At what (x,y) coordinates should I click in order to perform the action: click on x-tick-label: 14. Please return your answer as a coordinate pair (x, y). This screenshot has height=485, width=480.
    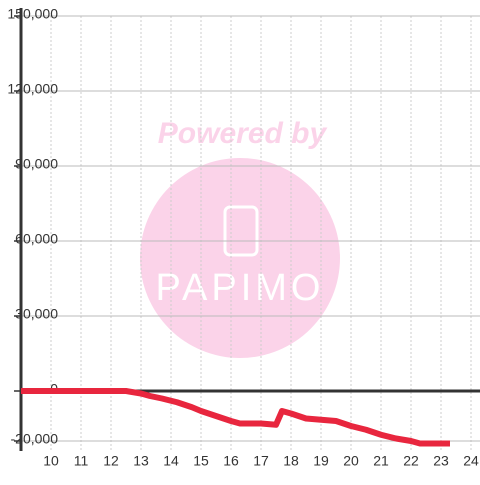
    Looking at the image, I should click on (171, 461).